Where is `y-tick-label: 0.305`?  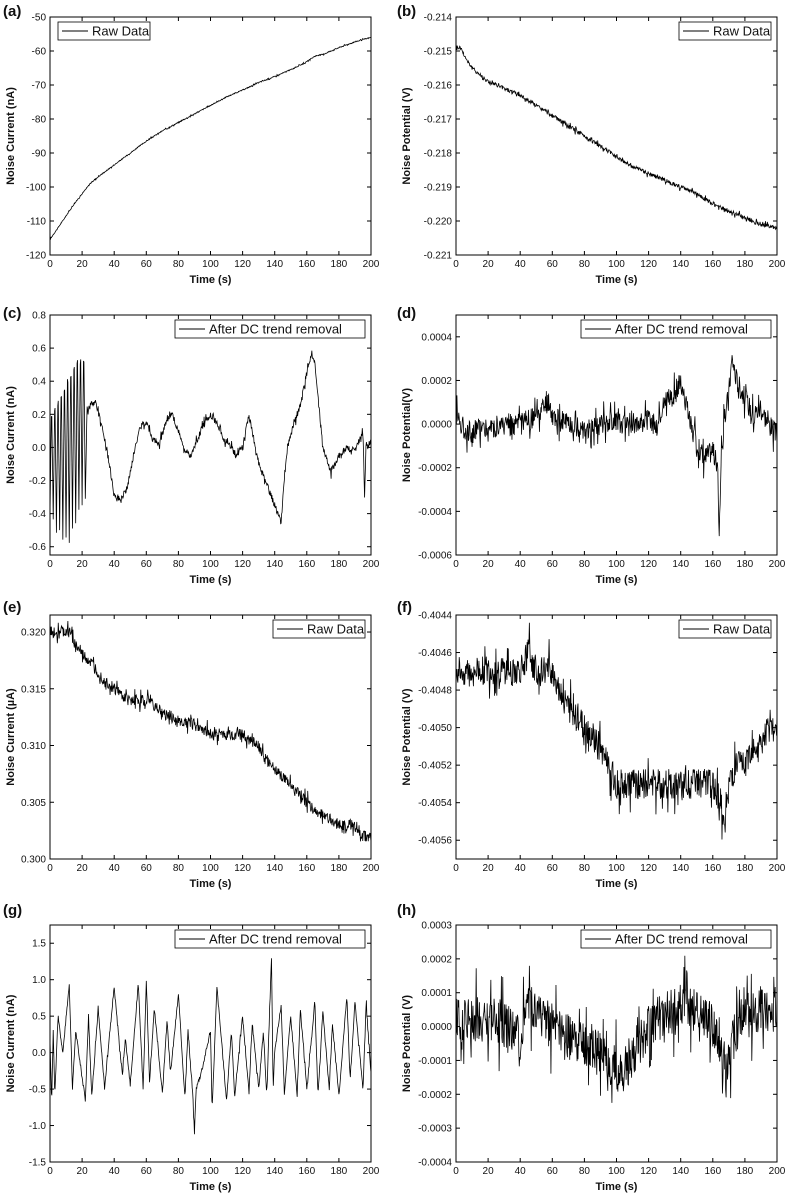 y-tick-label: 0.305 is located at coordinates (33, 803).